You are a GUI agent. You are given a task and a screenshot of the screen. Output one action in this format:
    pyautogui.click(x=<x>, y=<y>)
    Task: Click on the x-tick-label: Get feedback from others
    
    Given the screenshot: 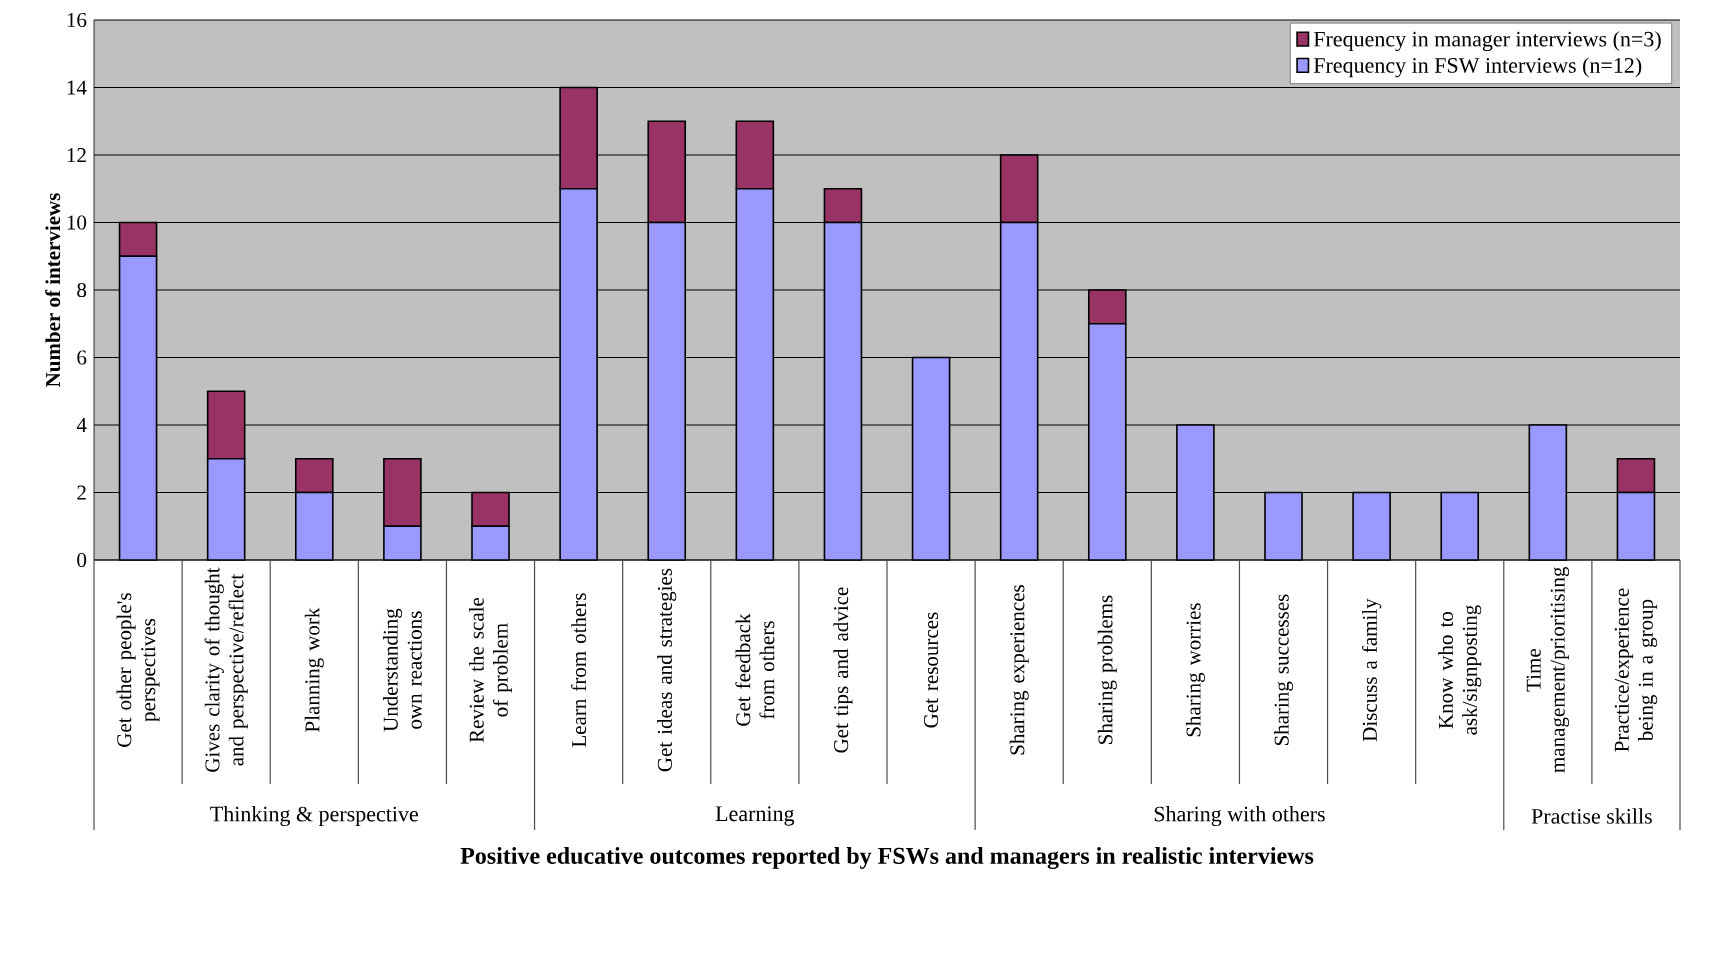 What is the action you would take?
    pyautogui.click(x=755, y=669)
    